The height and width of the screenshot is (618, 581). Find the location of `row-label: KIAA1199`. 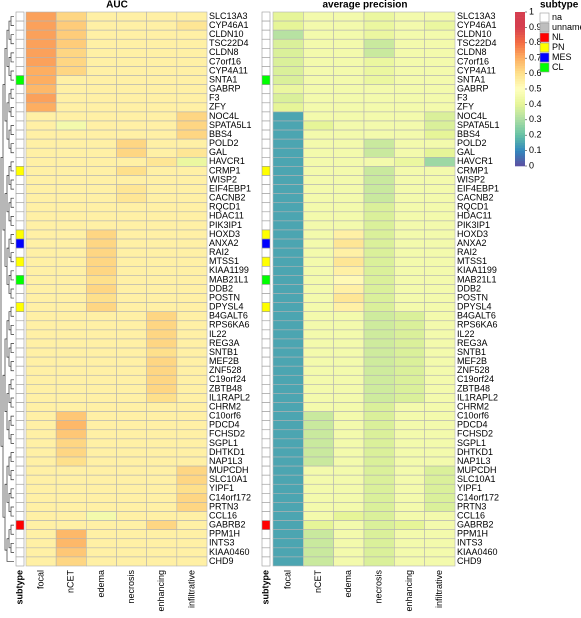

row-label: KIAA1199 is located at coordinates (477, 270).